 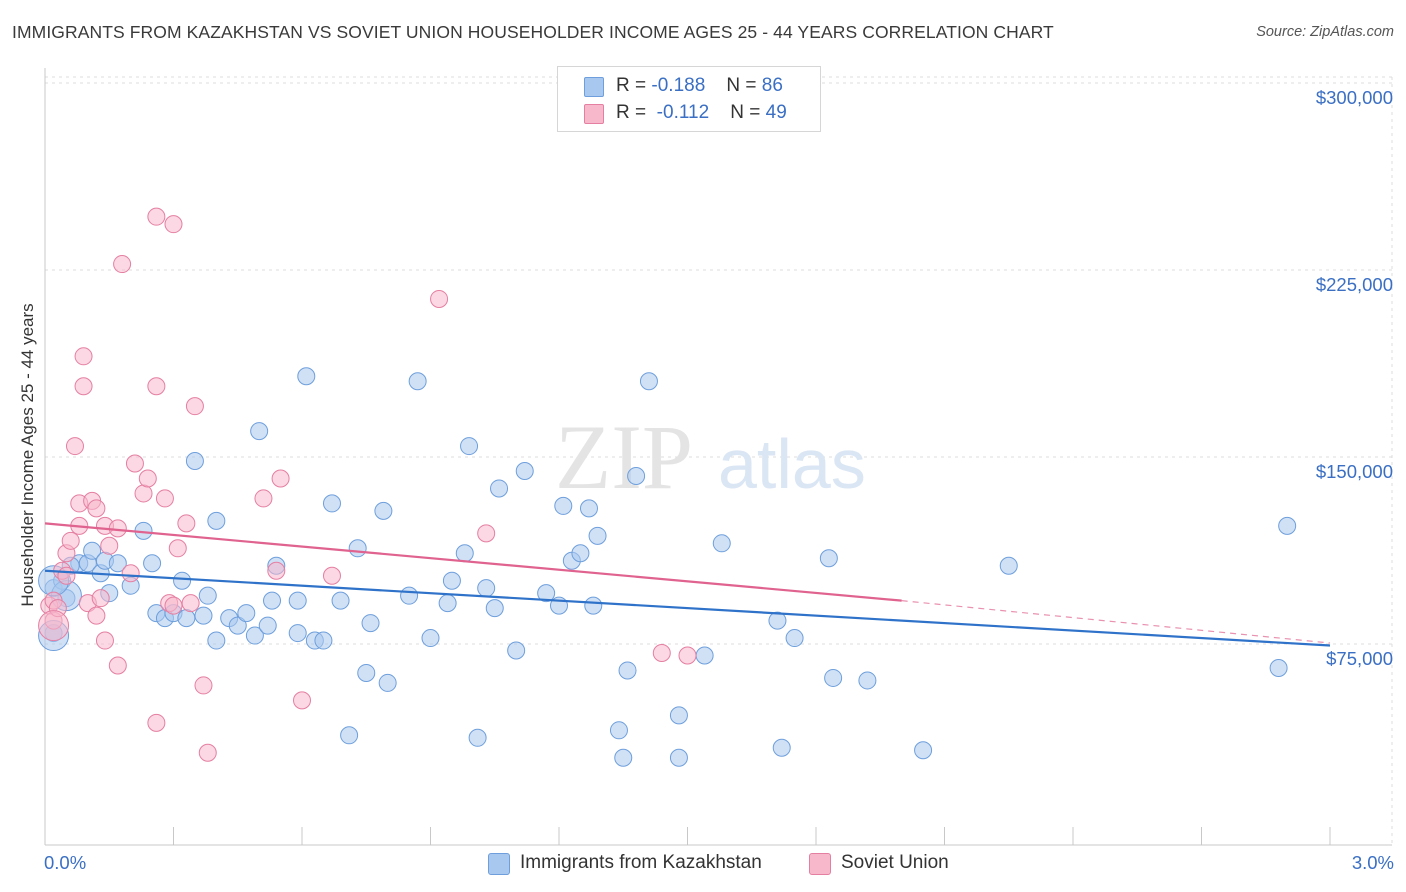 I want to click on y-tick-label: $150,000, so click(x=1354, y=471).